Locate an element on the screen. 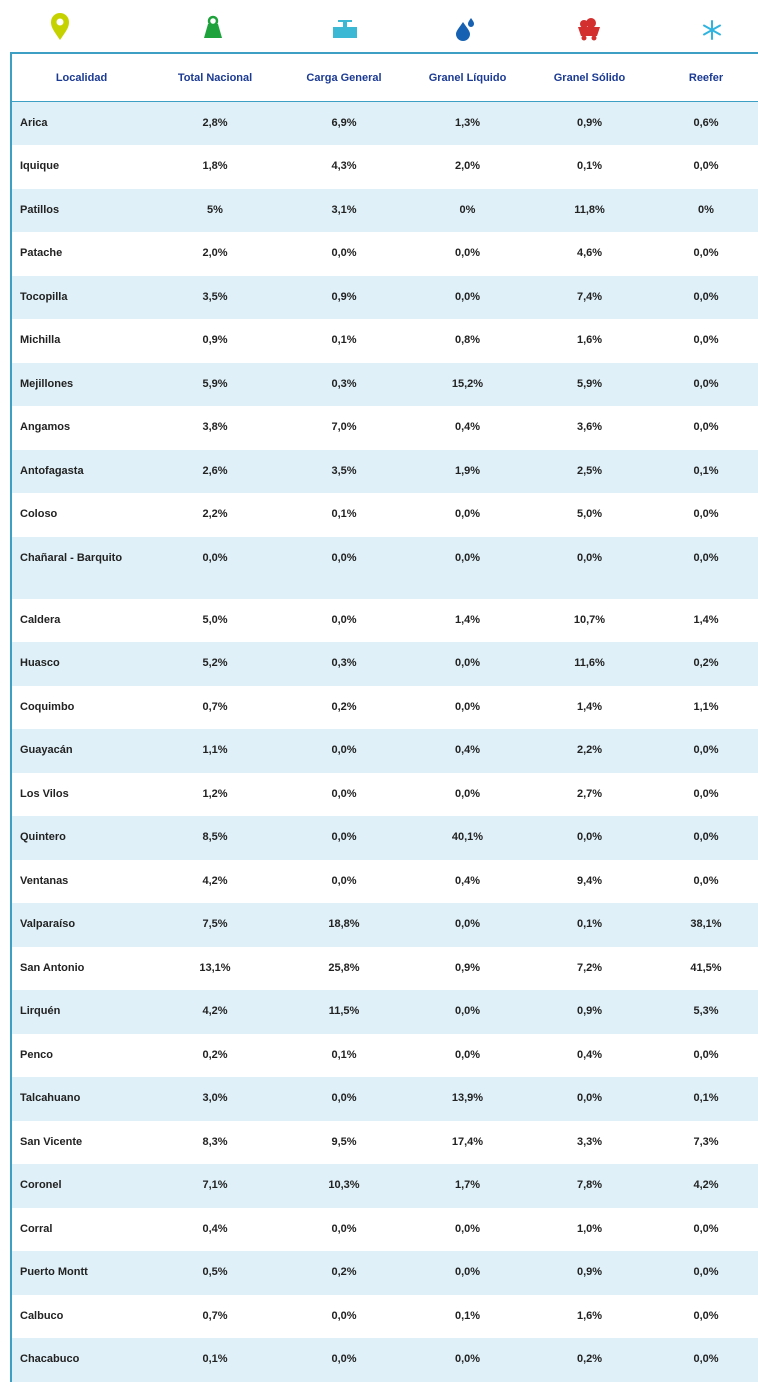  table-row: Michilla 0,9% 0,1% 0,8% 1,6% 0,0% is located at coordinates (384, 341).